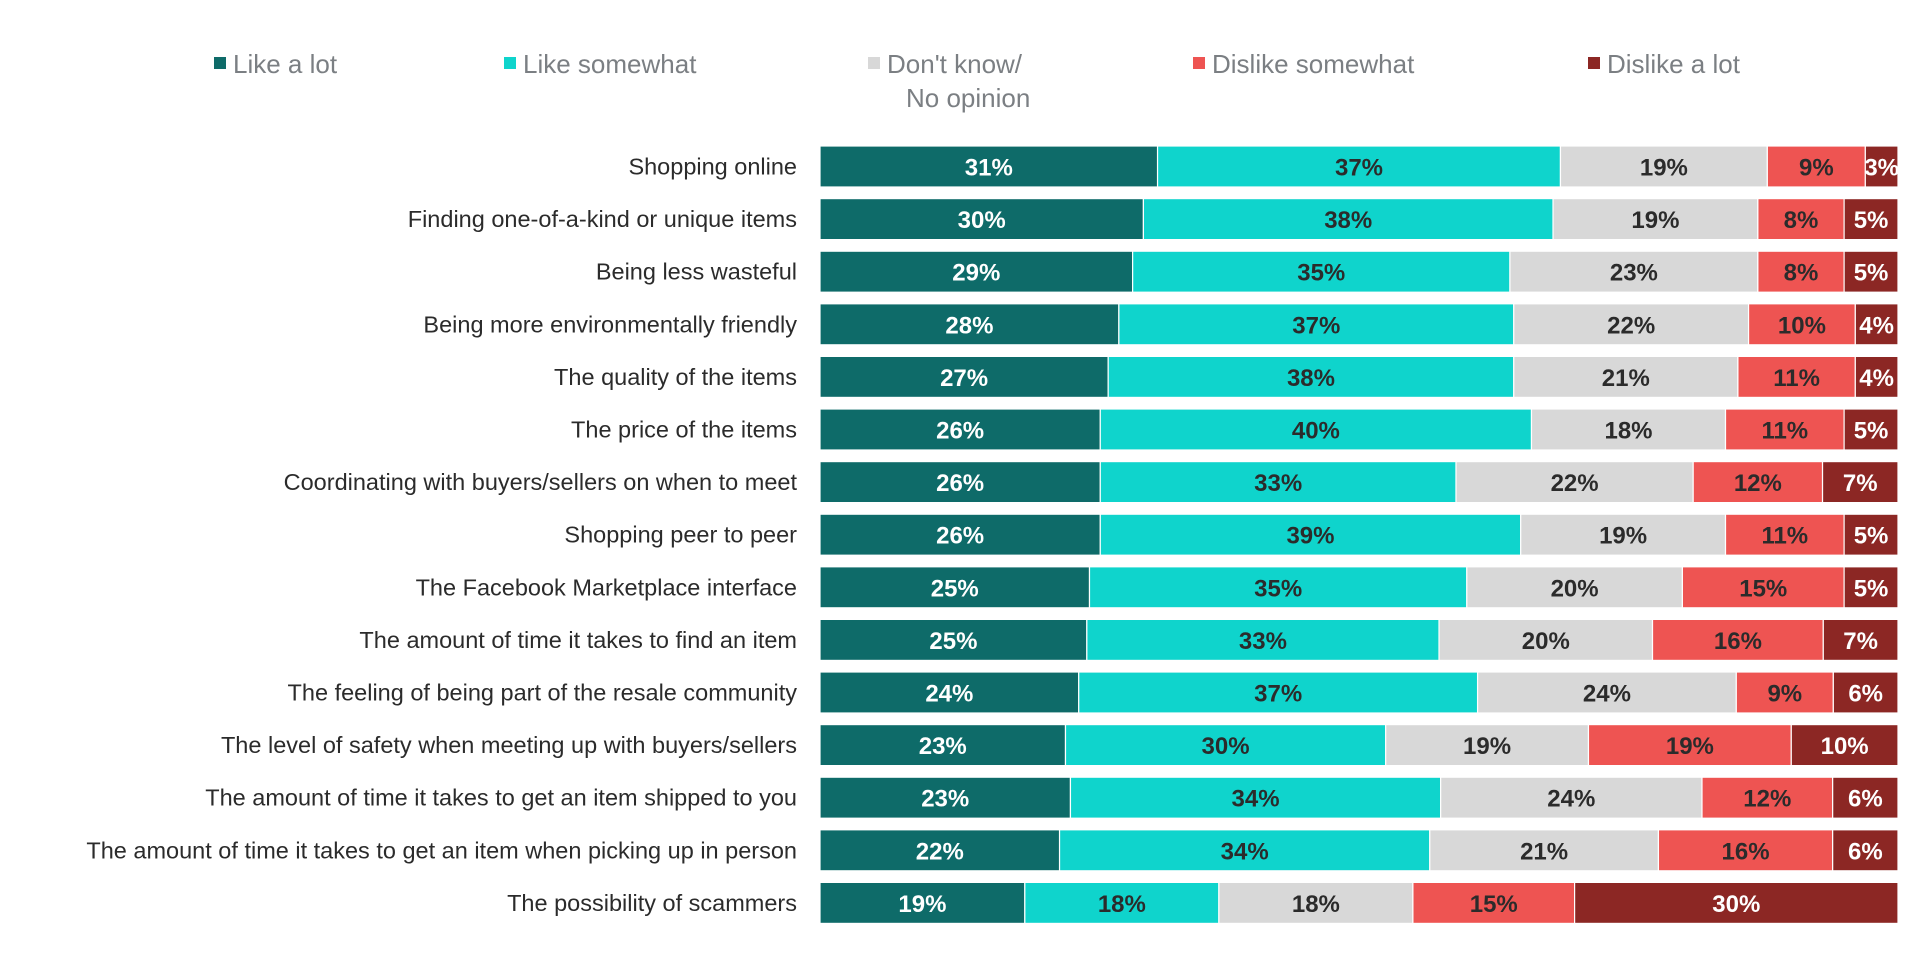 This screenshot has height=954, width=1920. I want to click on legend-item-2: Like somewhat, so click(600, 64).